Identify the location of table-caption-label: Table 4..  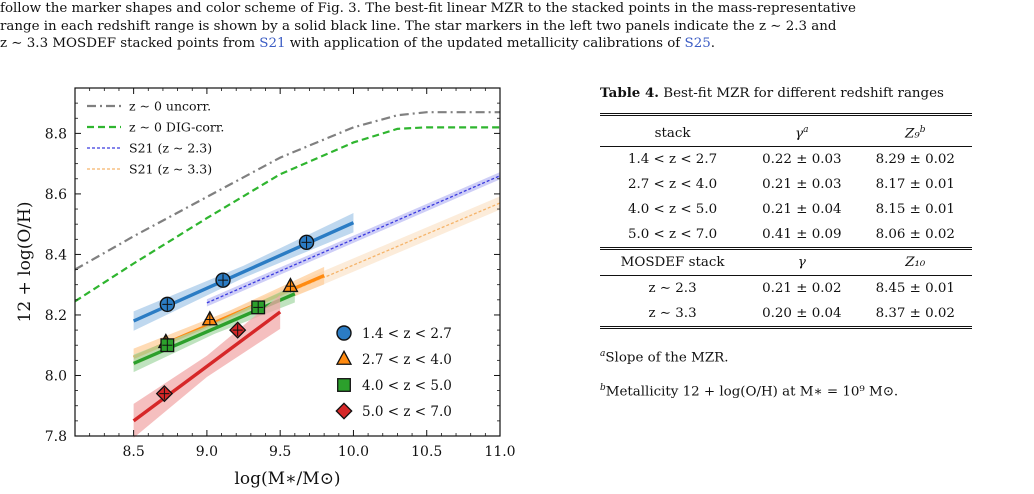
(629, 93).